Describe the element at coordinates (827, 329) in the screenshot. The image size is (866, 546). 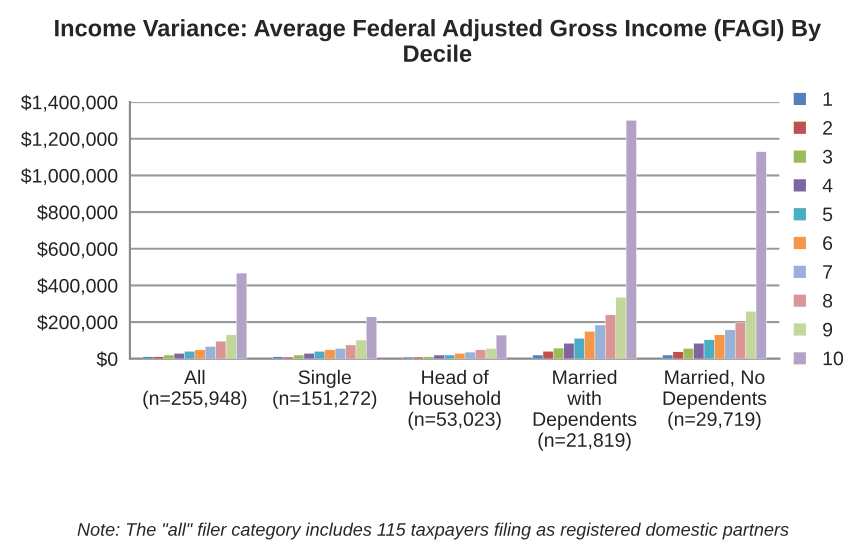
I see `legend-label: 9` at that location.